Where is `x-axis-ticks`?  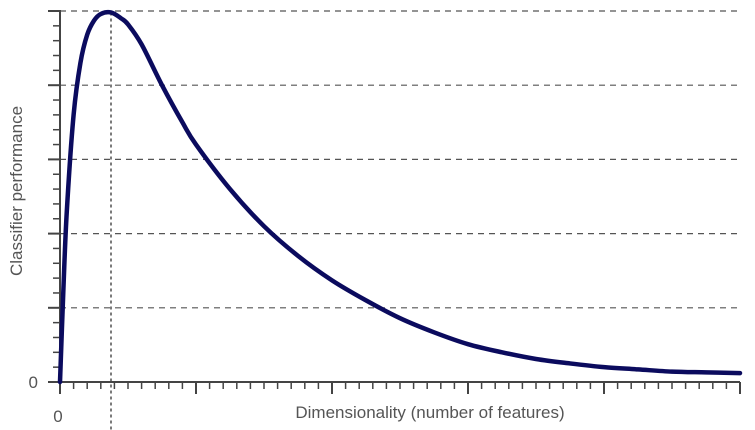 x-axis-ticks is located at coordinates (400, 388).